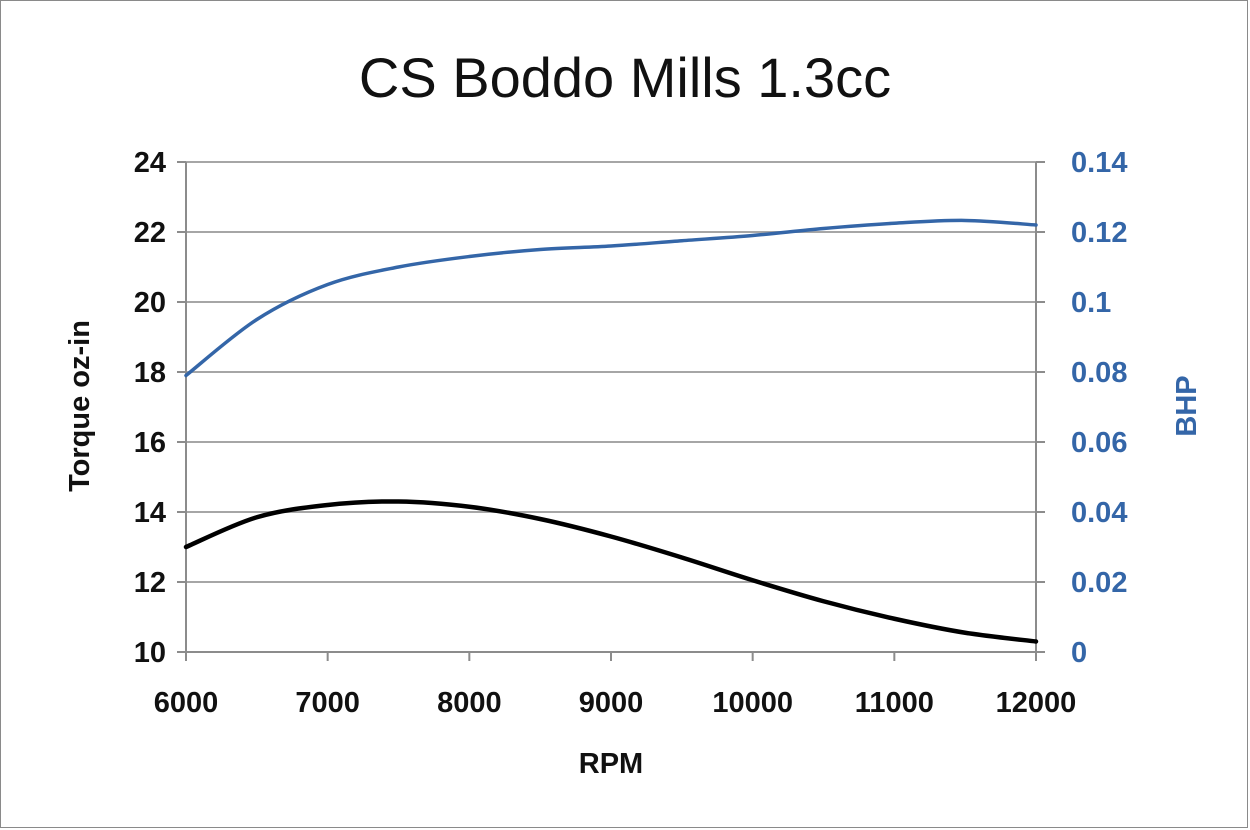 The width and height of the screenshot is (1250, 830). What do you see at coordinates (1099, 583) in the screenshot?
I see `y2-tick-label: 0.02` at bounding box center [1099, 583].